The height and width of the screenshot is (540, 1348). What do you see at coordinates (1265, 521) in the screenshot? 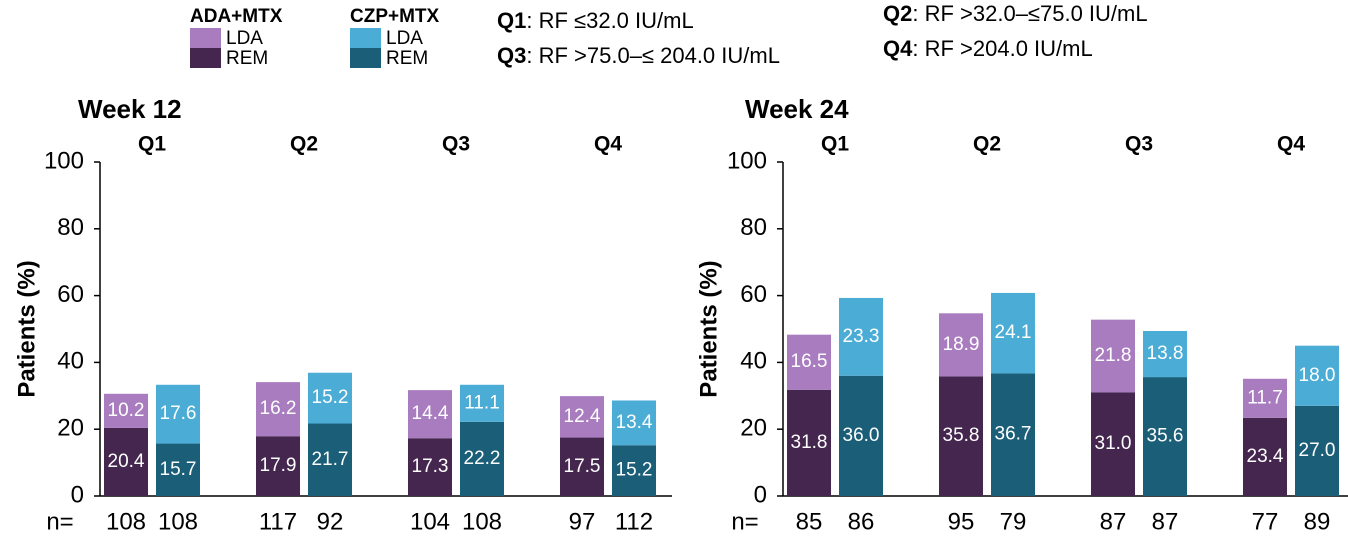
I see `n-value: 77` at bounding box center [1265, 521].